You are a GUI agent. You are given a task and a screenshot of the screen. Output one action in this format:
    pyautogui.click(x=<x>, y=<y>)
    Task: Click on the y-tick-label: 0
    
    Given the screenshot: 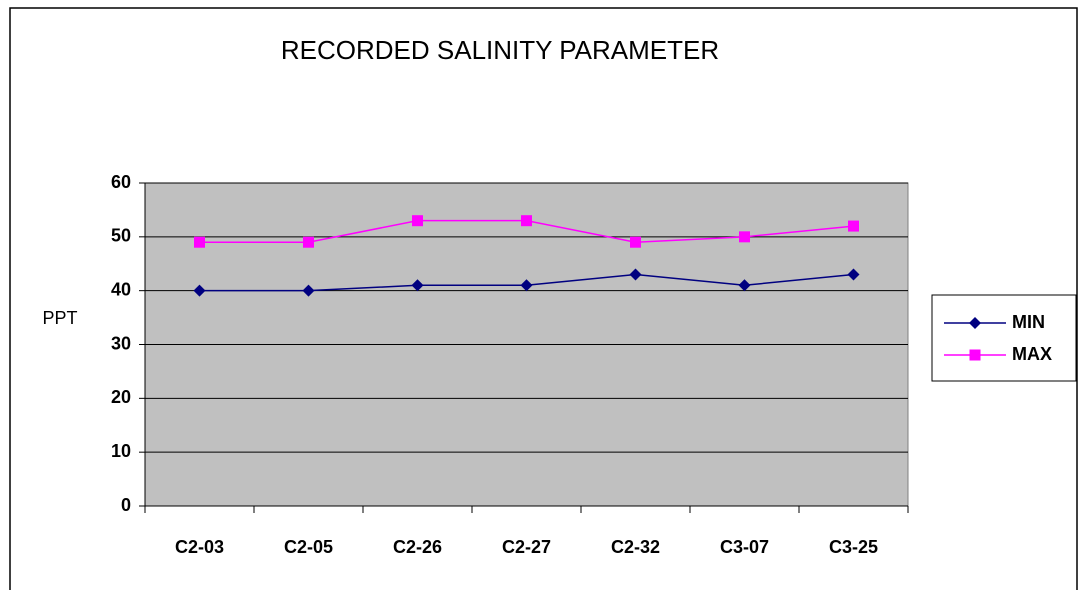 What is the action you would take?
    pyautogui.click(x=126, y=505)
    